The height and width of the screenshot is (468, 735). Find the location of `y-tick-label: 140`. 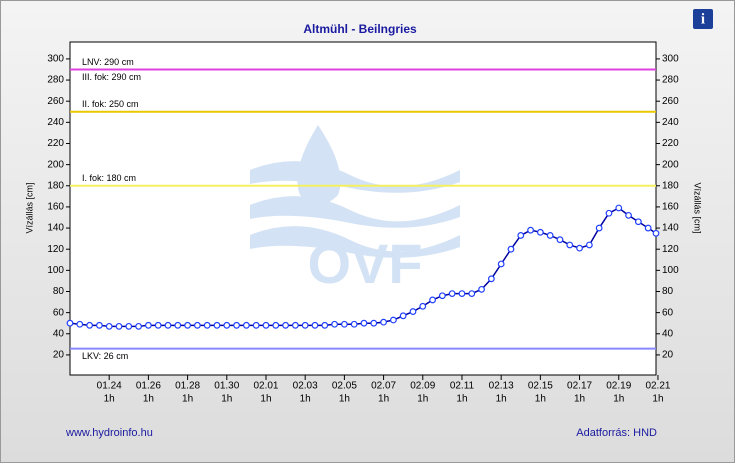

y-tick-label: 140 is located at coordinates (55, 228).